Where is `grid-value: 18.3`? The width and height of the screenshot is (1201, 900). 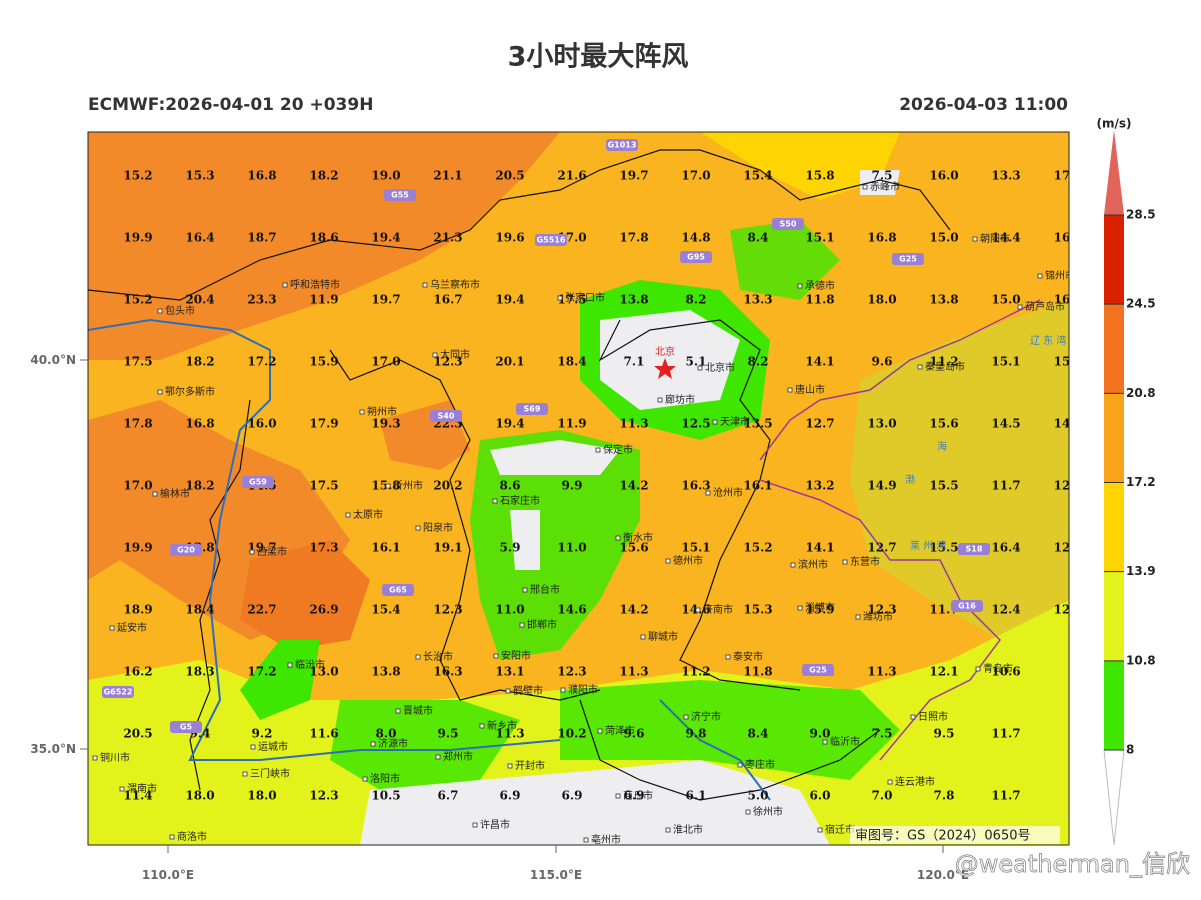
grid-value: 18.3 is located at coordinates (199, 672).